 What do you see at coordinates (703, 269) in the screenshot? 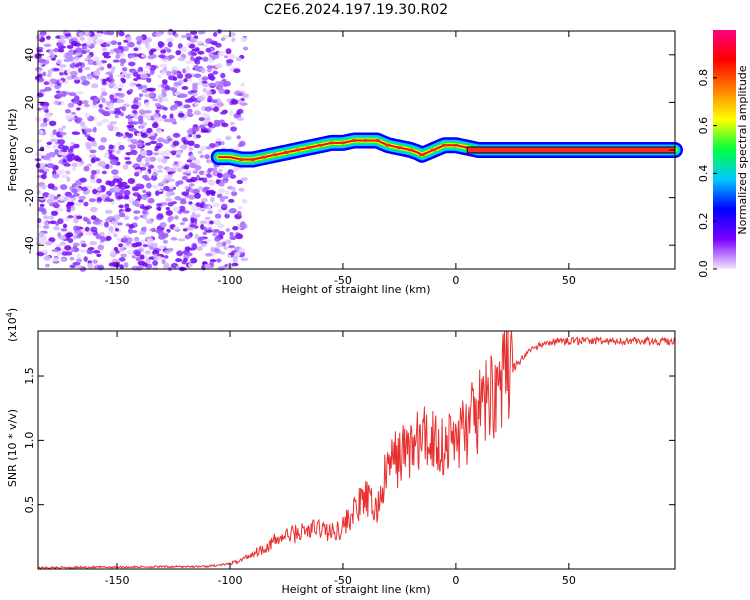
I see `colorbar-tick-label: 0.0` at bounding box center [703, 269].